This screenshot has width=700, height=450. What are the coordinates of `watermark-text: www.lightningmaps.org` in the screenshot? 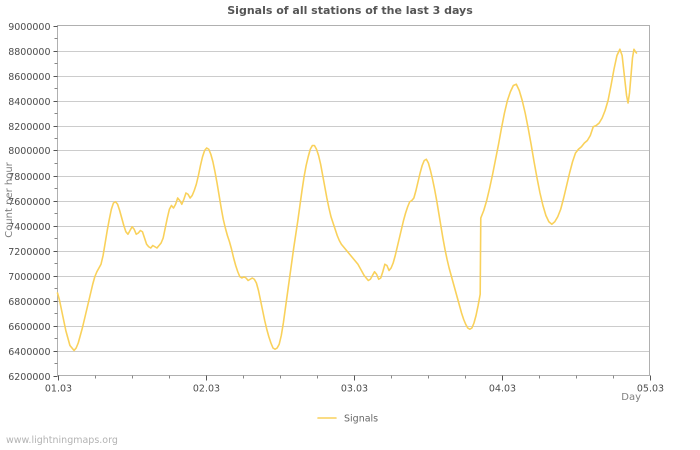 It's located at (62, 440).